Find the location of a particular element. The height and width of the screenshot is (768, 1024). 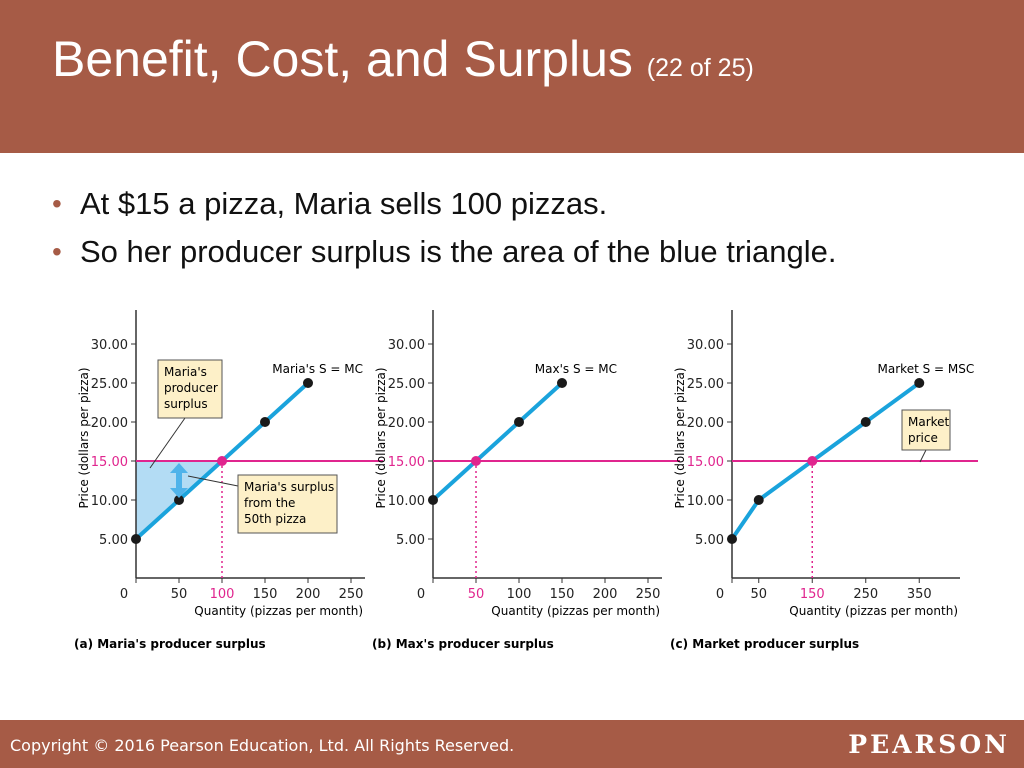

callout-text: producer is located at coordinates (191, 388).